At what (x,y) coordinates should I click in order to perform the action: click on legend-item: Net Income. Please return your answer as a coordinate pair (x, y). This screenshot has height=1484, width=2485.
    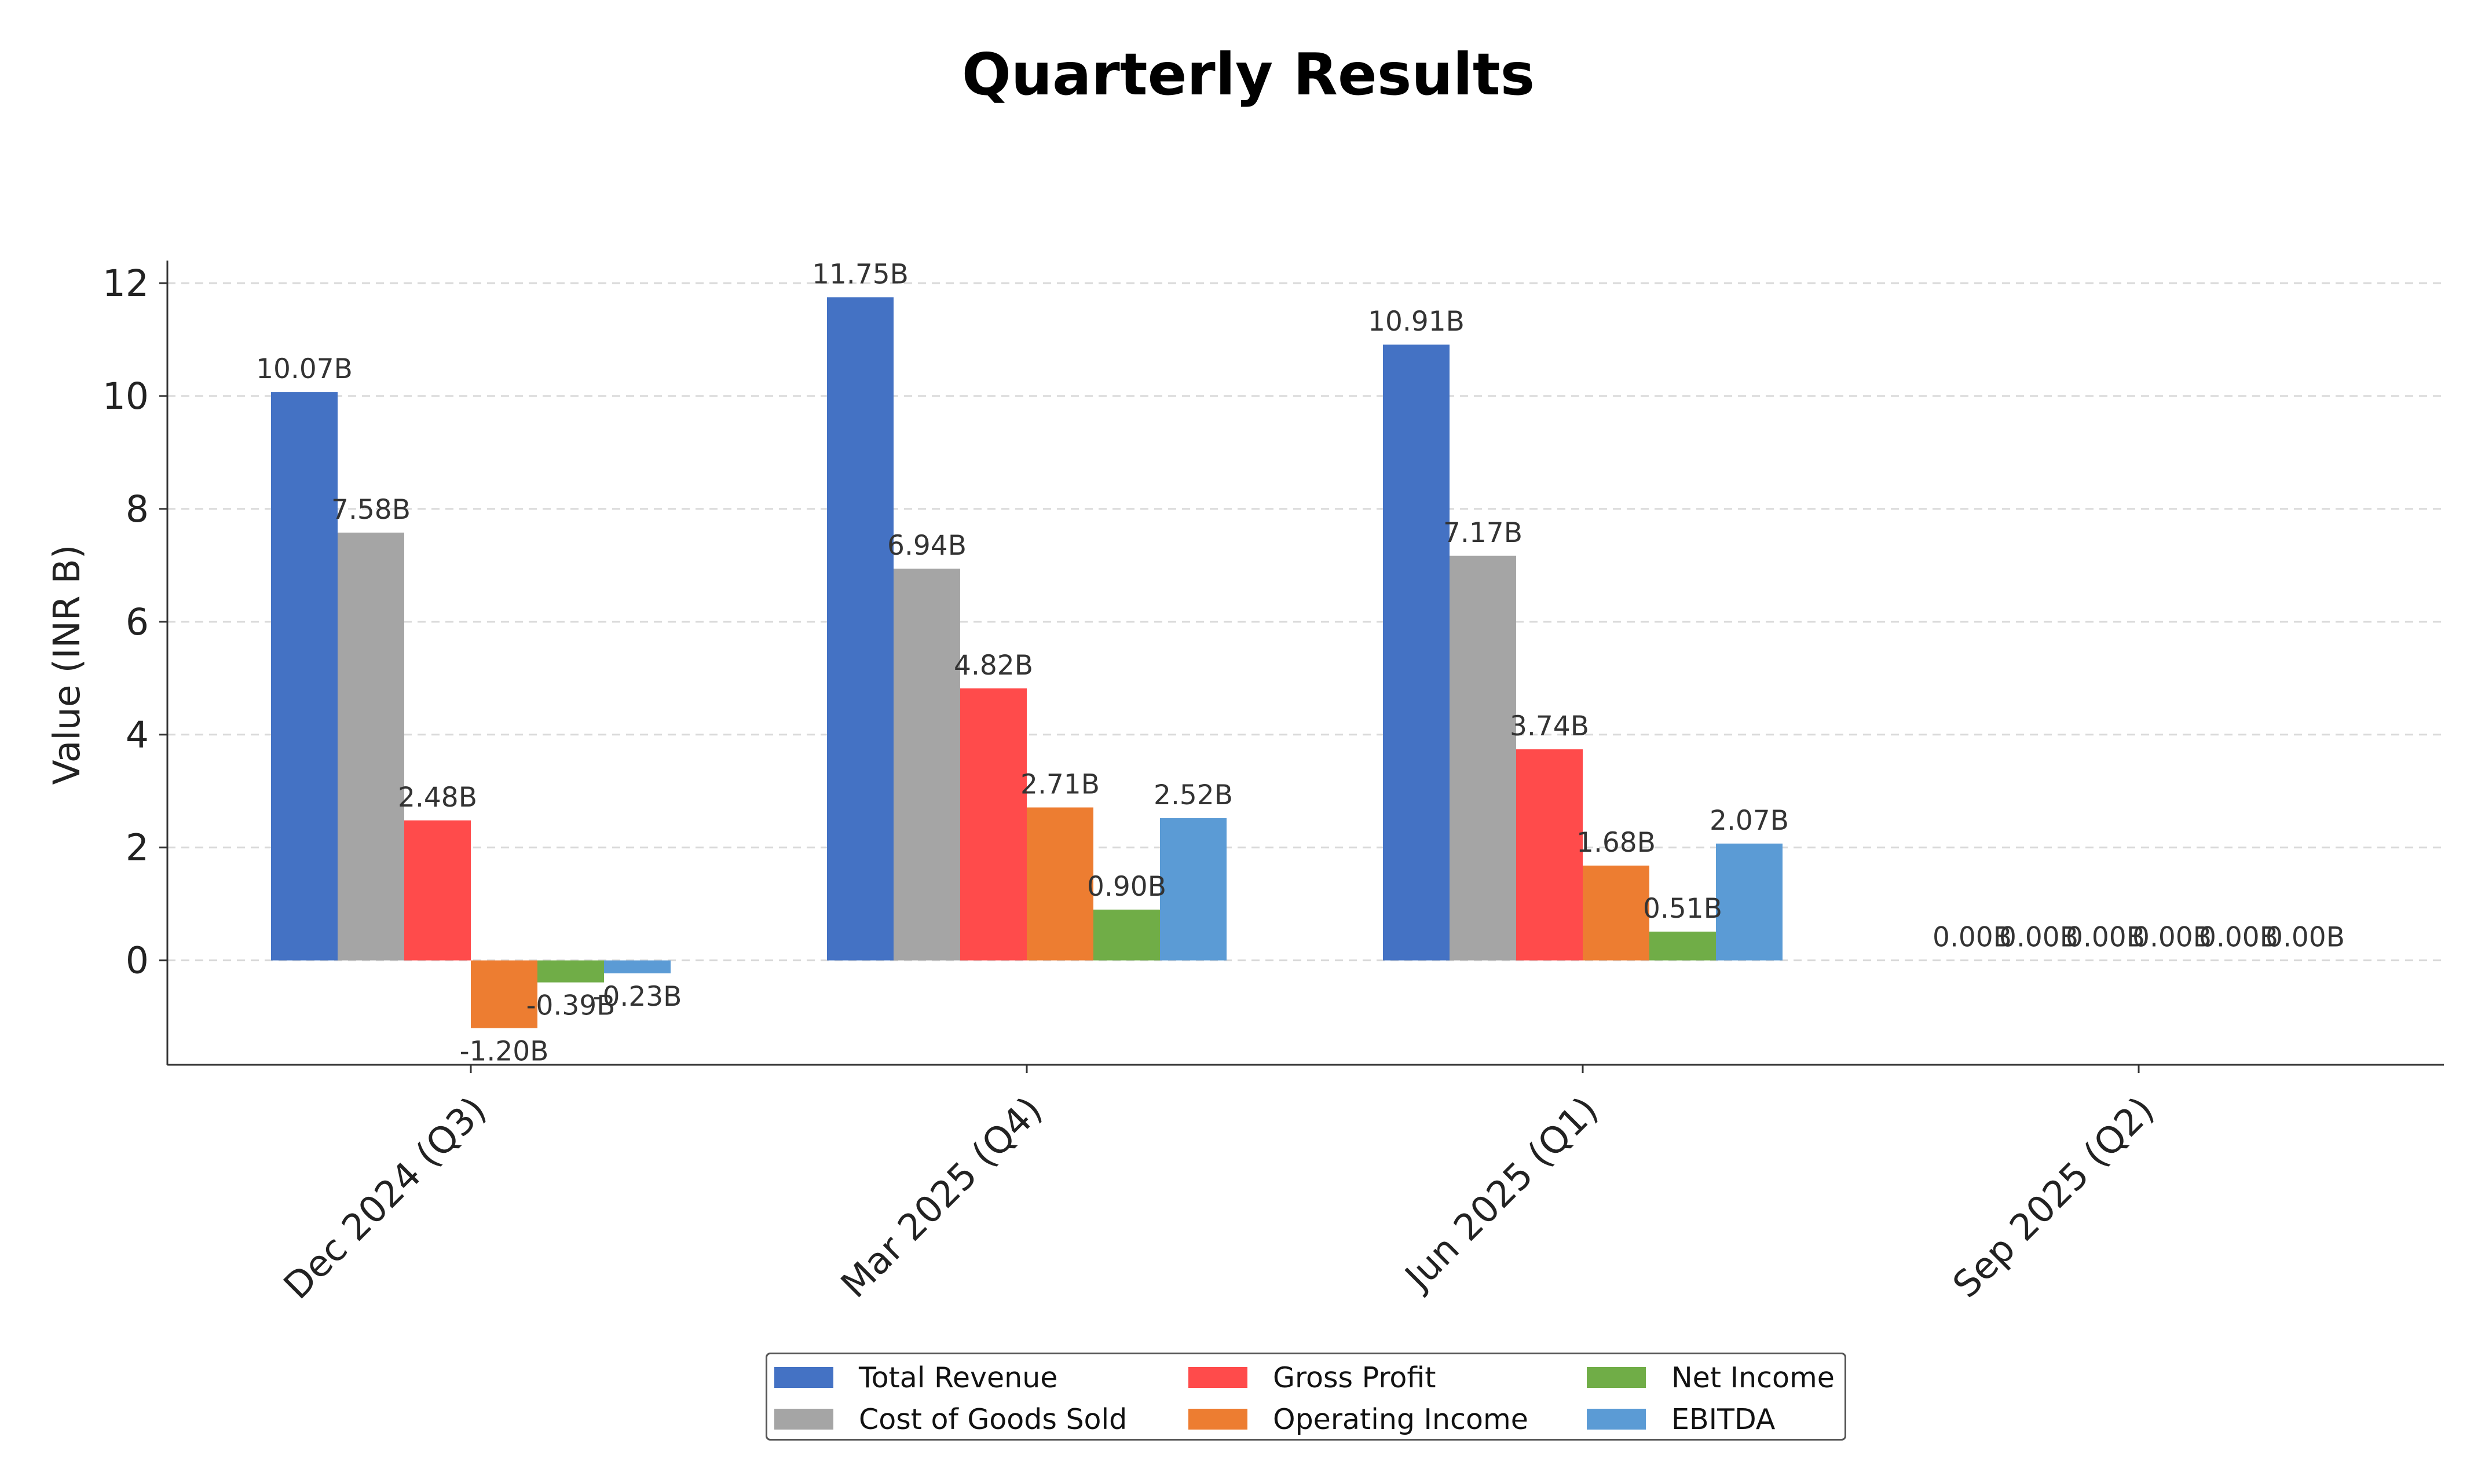
    Looking at the image, I should click on (1711, 1377).